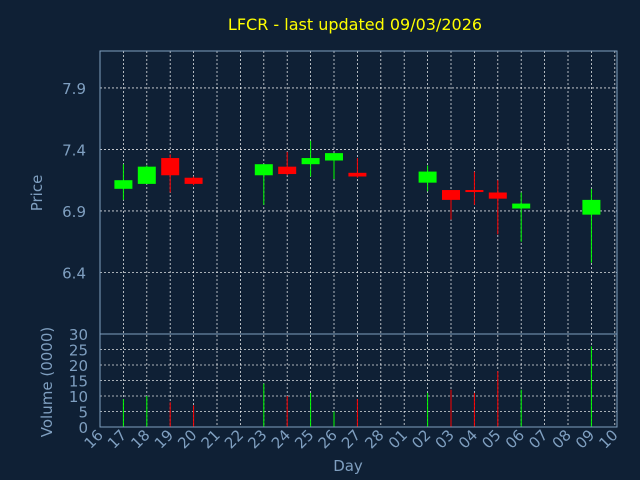 The image size is (640, 480). What do you see at coordinates (234, 439) in the screenshot?
I see `x-tick-label: 22` at bounding box center [234, 439].